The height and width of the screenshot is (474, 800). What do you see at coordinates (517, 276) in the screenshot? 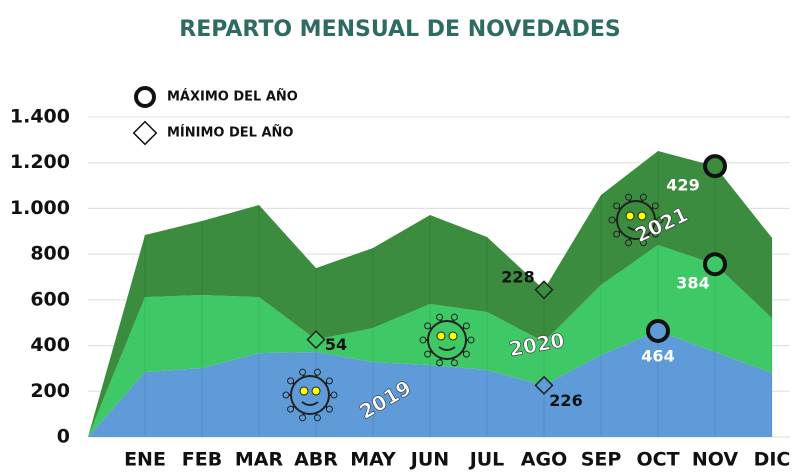
I see `min-label: 228` at bounding box center [517, 276].